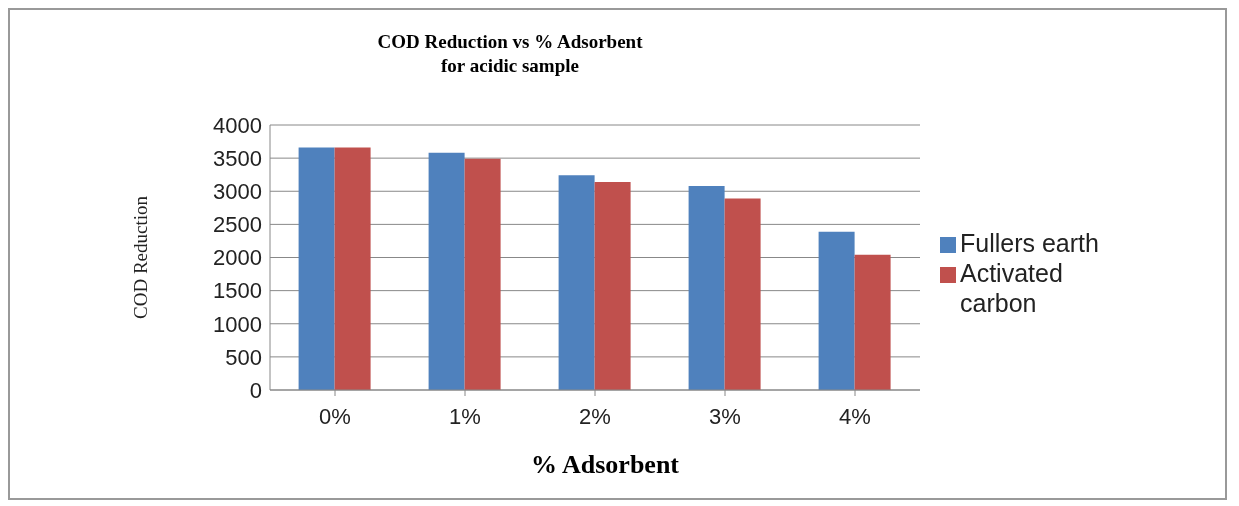 The width and height of the screenshot is (1239, 506). What do you see at coordinates (237, 225) in the screenshot?
I see `y-tick-label: 2500` at bounding box center [237, 225].